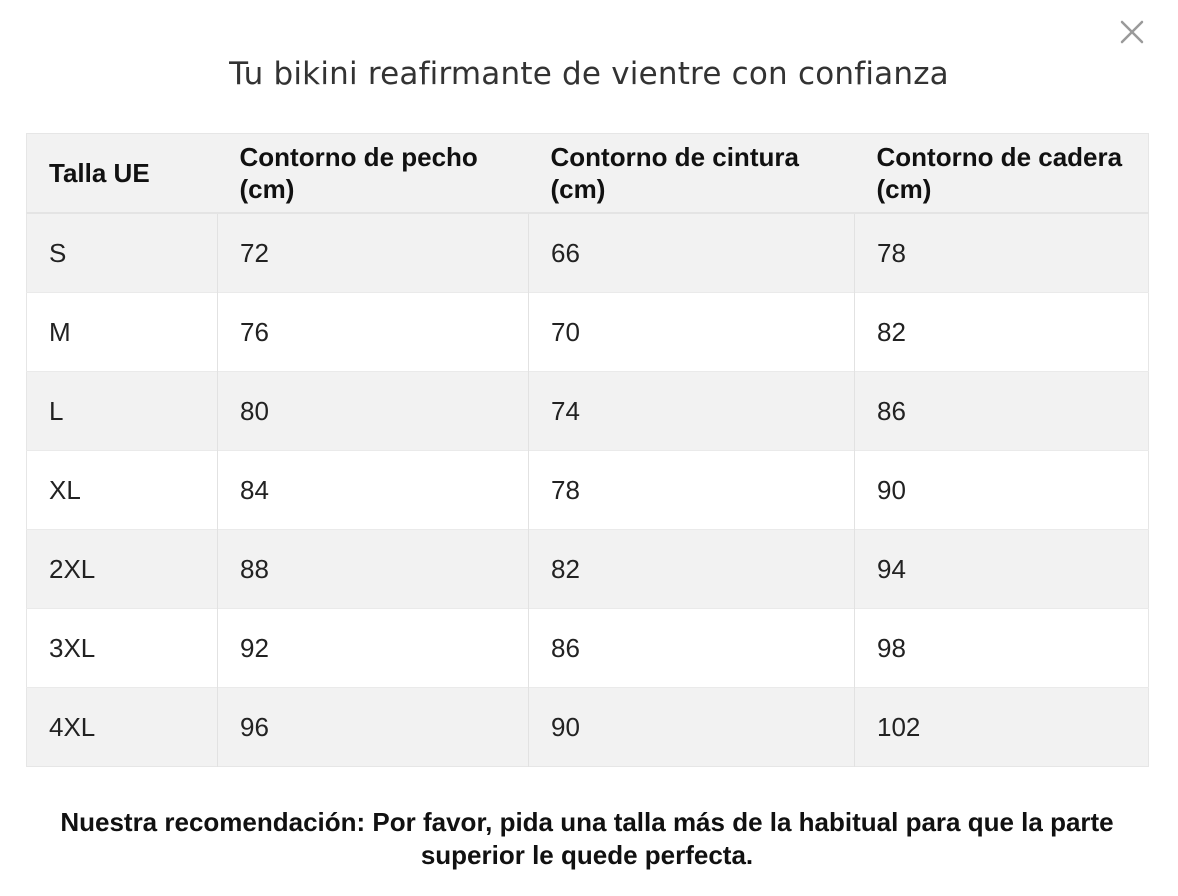  I want to click on header-size: Talla UE, so click(122, 173).